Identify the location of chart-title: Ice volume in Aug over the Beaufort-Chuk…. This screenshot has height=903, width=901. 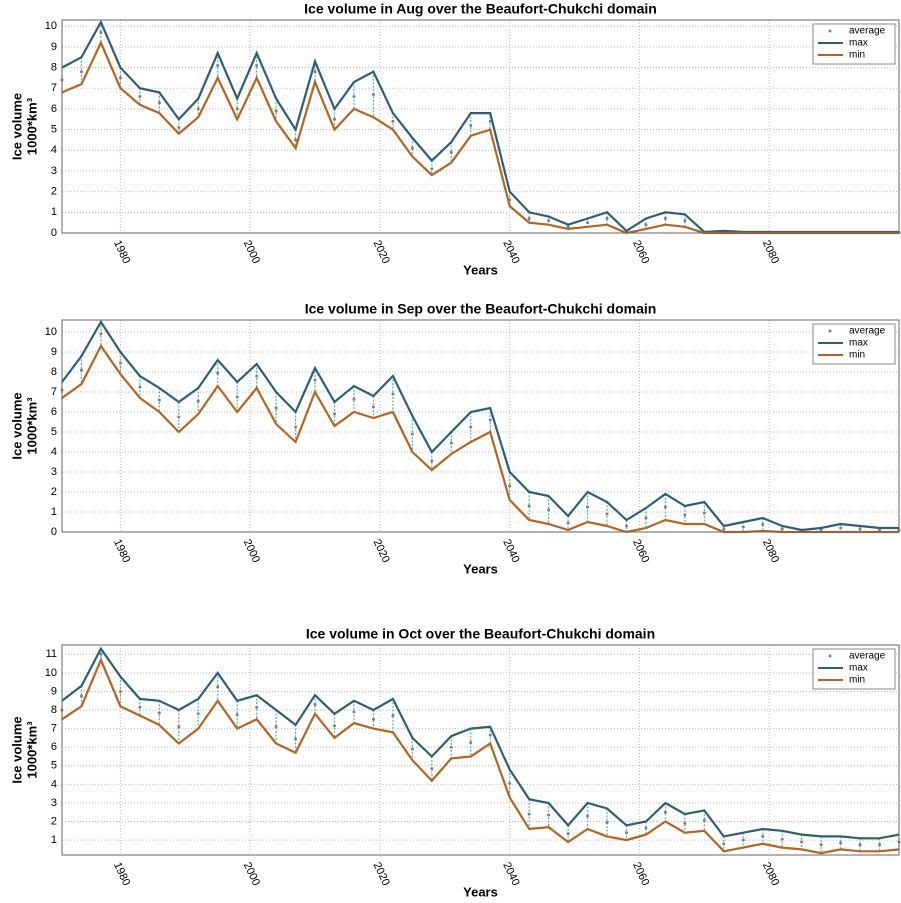
(480, 9).